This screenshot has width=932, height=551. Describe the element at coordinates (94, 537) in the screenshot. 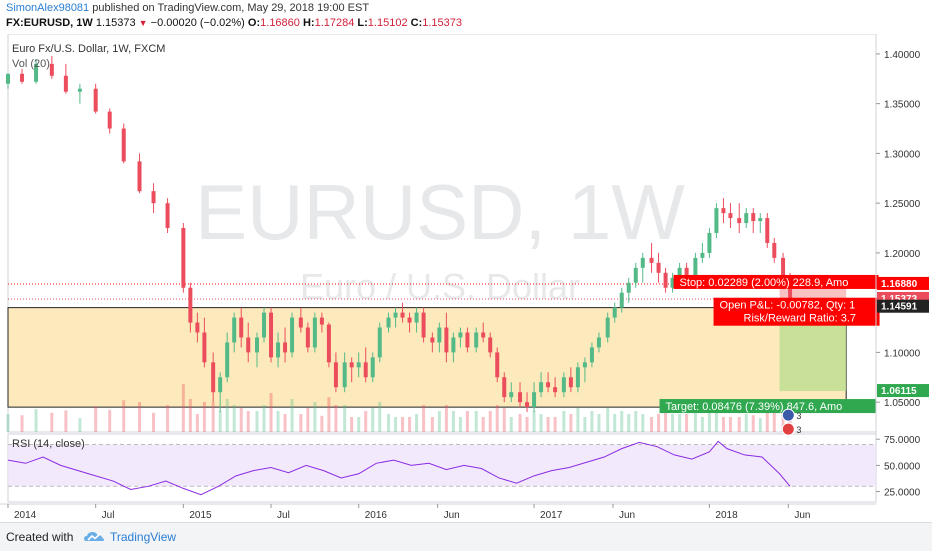

I see `tradingview-logo-icon` at that location.